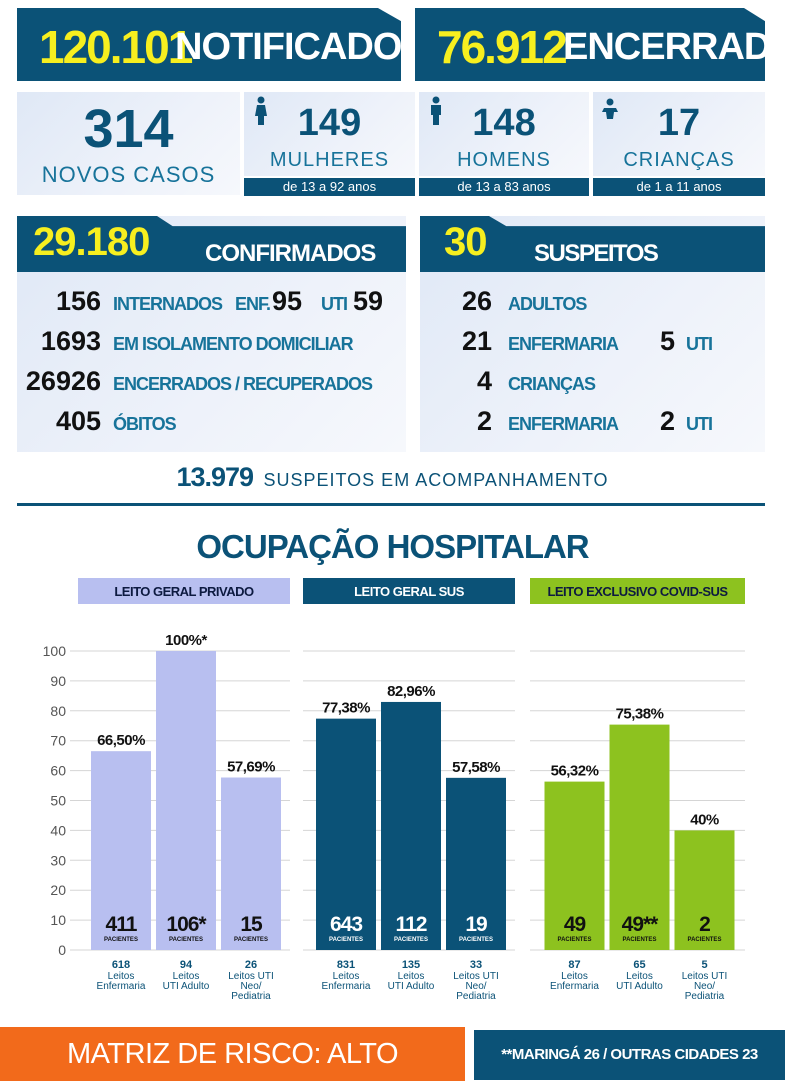 The height and width of the screenshot is (1087, 785). I want to click on male-icon, so click(436, 113).